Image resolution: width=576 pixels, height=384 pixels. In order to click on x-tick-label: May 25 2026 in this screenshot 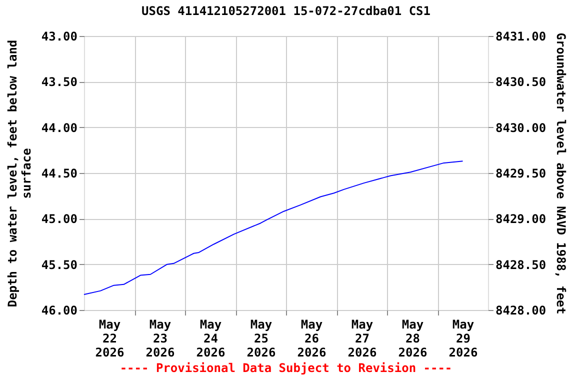, I will do `click(261, 339)`.